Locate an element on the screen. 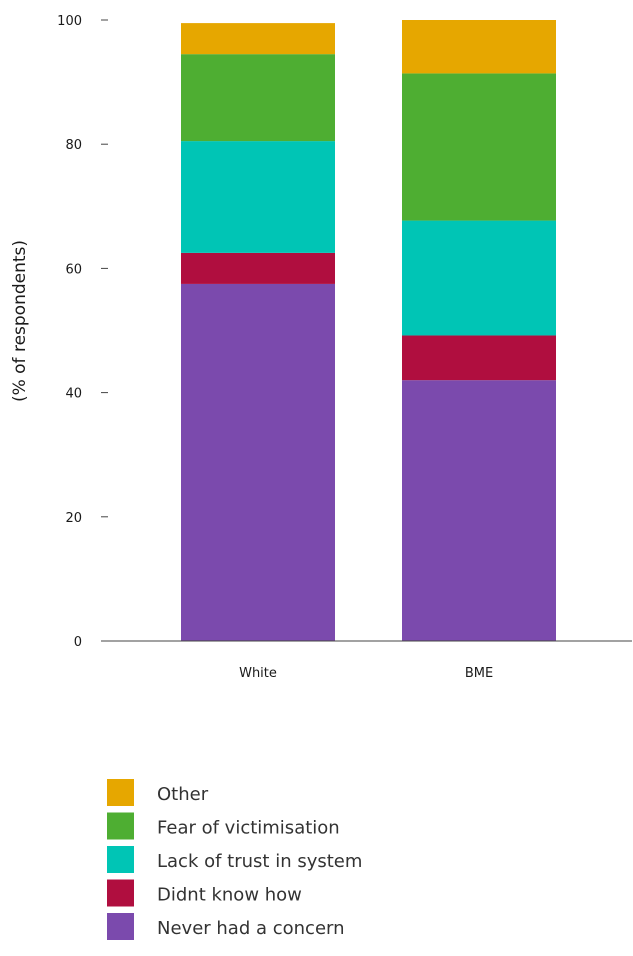  y-tick-label: 60 is located at coordinates (73, 269).